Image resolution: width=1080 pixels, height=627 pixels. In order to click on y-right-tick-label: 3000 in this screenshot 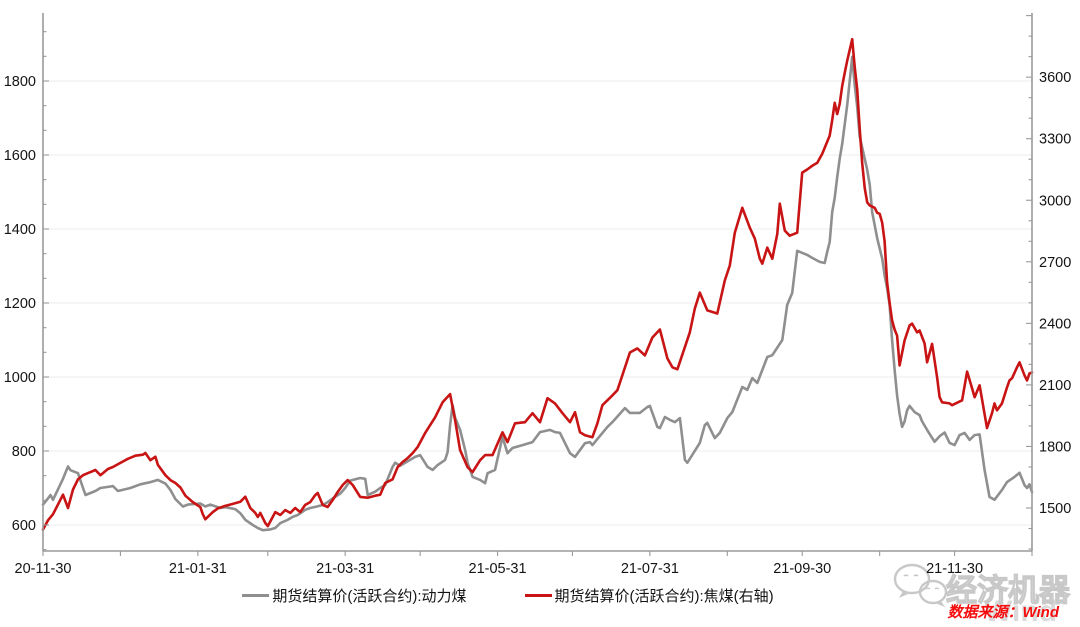, I will do `click(1055, 201)`.